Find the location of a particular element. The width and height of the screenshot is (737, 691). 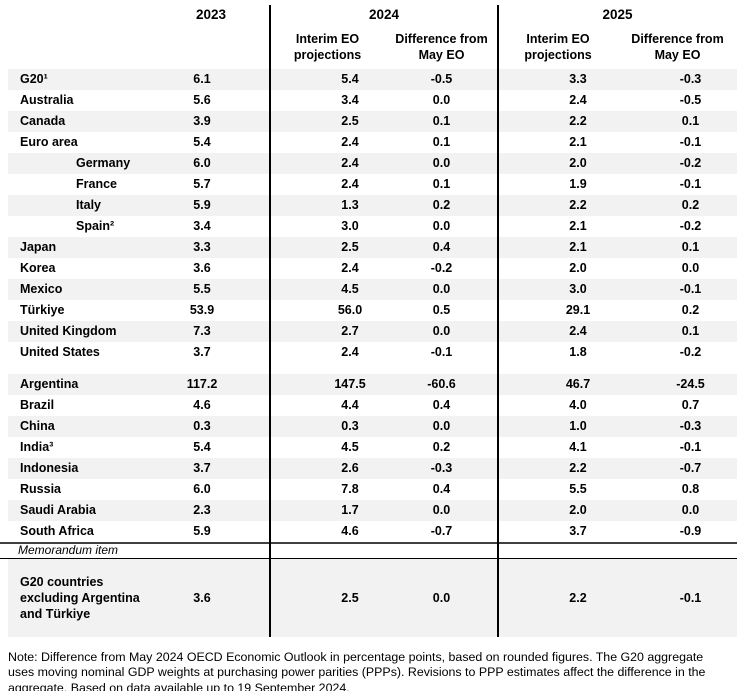

table-row: Korea 3.6 2.4 -0.2 2.0 0.0 is located at coordinates (368, 268).